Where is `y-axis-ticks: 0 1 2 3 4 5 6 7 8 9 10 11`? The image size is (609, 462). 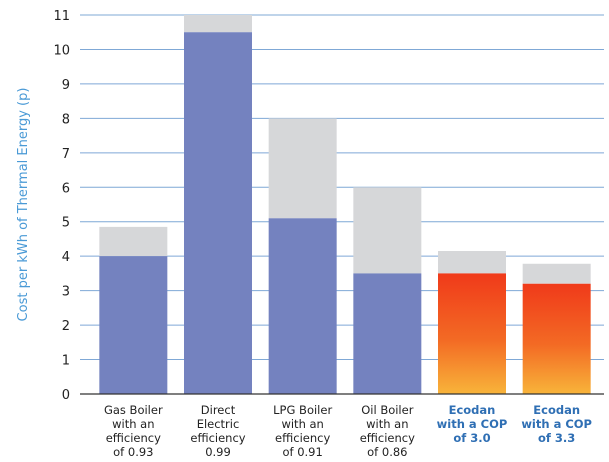 y-axis-ticks: 0 1 2 3 4 5 6 7 8 9 10 11 is located at coordinates (61, 206).